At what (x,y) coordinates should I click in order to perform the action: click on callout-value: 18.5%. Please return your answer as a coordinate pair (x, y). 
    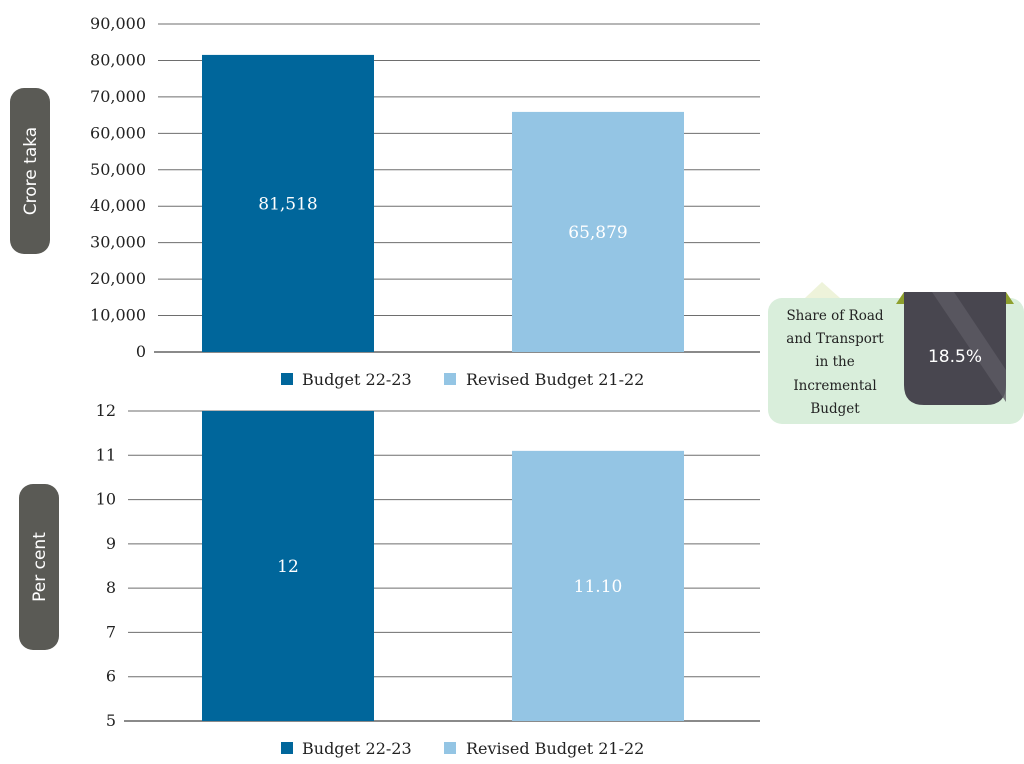
    Looking at the image, I should click on (955, 357).